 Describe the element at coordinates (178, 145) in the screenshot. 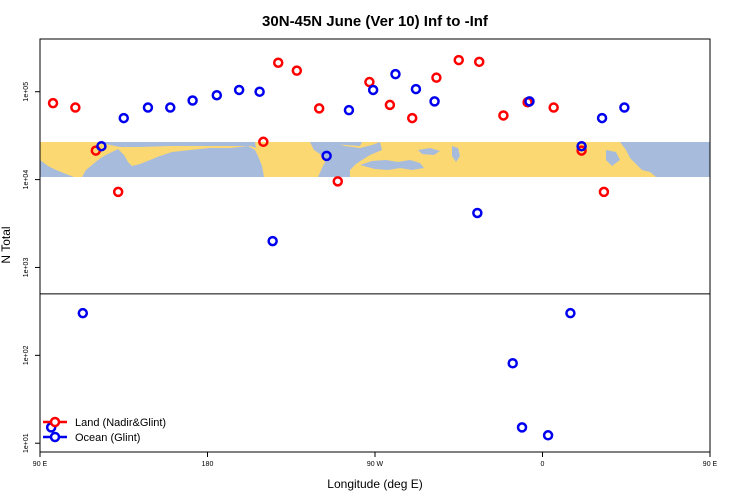

I see `map-ocean-pacific-east` at that location.